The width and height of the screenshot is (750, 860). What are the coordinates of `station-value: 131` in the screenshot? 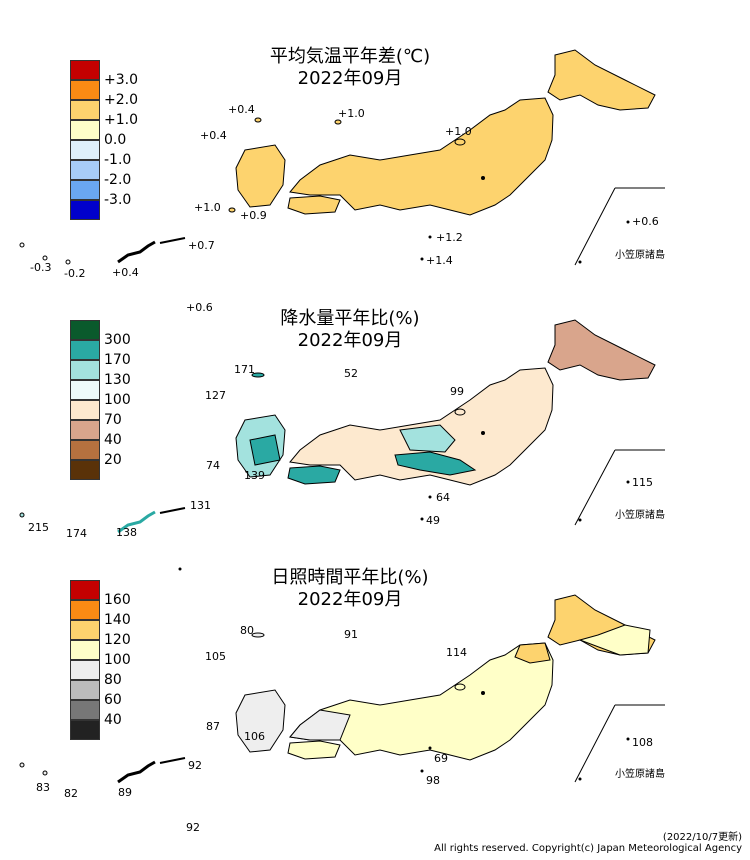 It's located at (200, 505).